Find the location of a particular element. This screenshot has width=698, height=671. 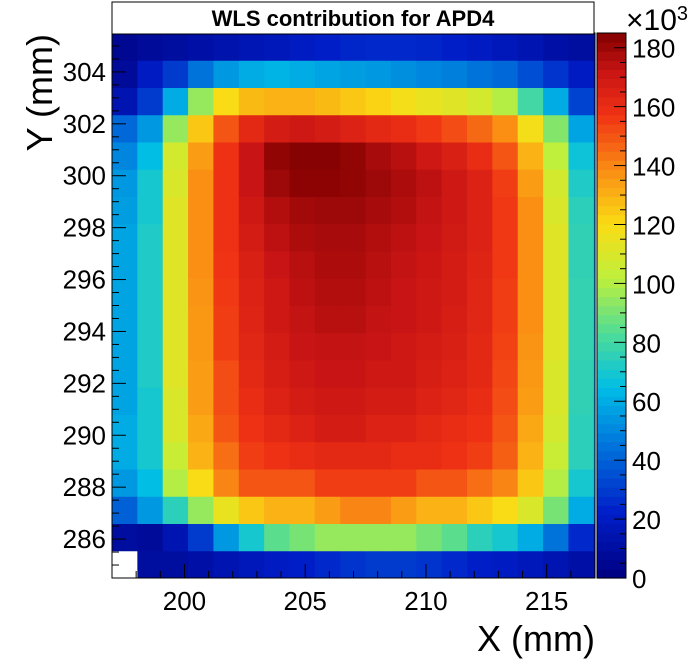

z-tick-label: 80 is located at coordinates (646, 343).